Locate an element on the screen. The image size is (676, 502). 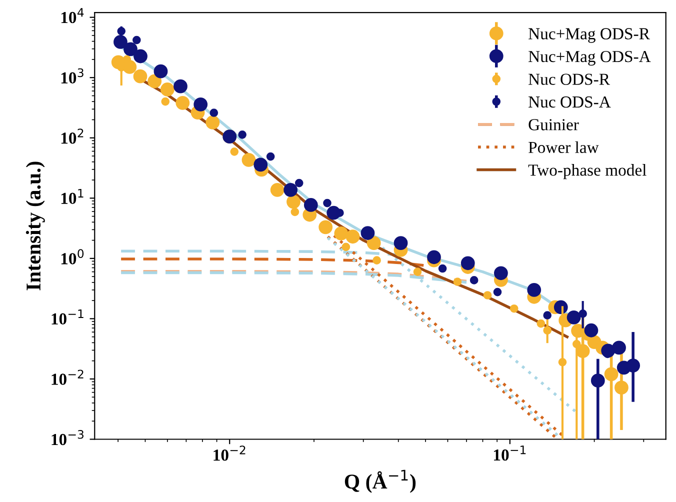
legend-label: Nuc ODS-R is located at coordinates (569, 79).